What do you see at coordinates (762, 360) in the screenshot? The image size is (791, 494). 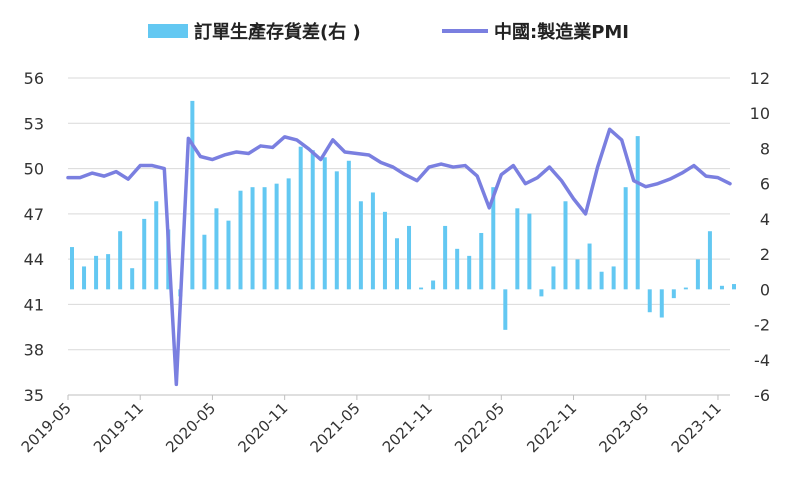 I see `right-axis-tick-label: -4` at bounding box center [762, 360].